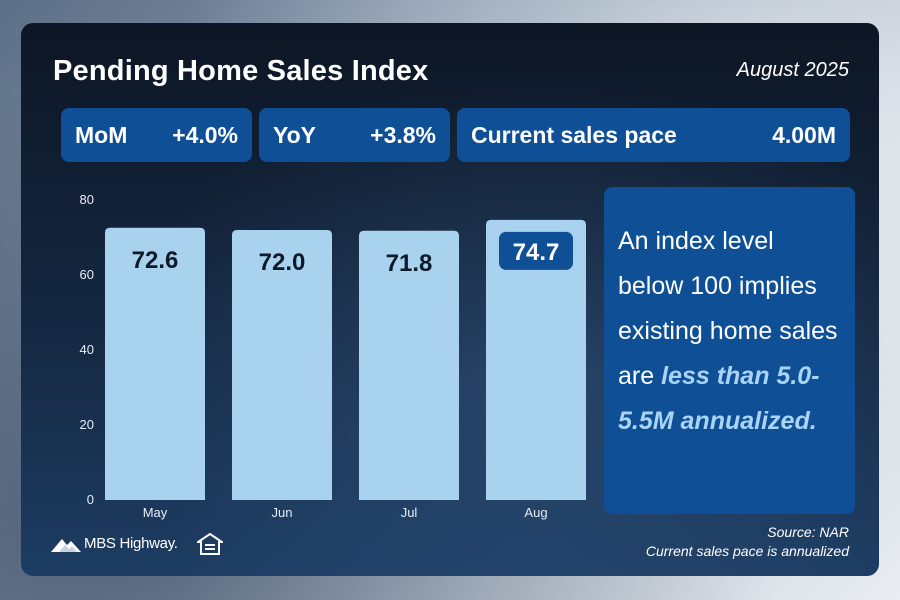 The height and width of the screenshot is (600, 900). I want to click on y-tick-label: 0, so click(90, 499).